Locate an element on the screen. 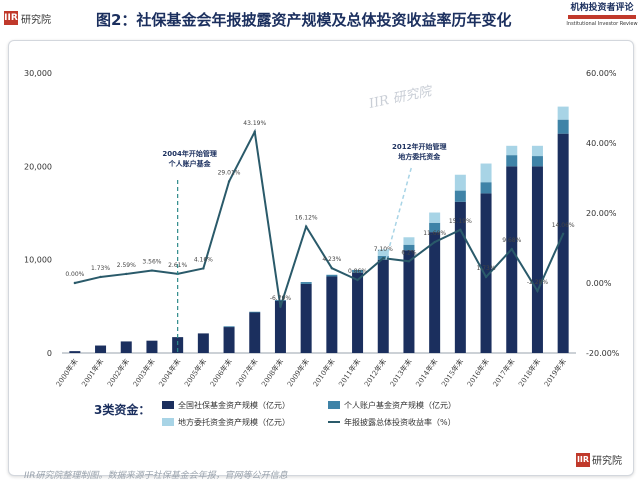 Image resolution: width=640 pixels, height=498 pixels. x-tick-label: 2001年末 is located at coordinates (93, 372).